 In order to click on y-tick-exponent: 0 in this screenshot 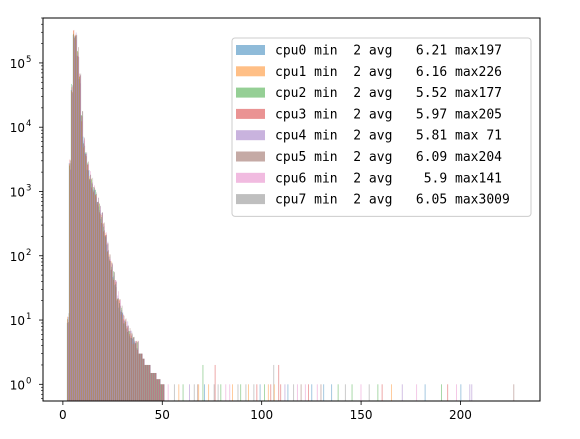, I will do `click(28, 381)`.